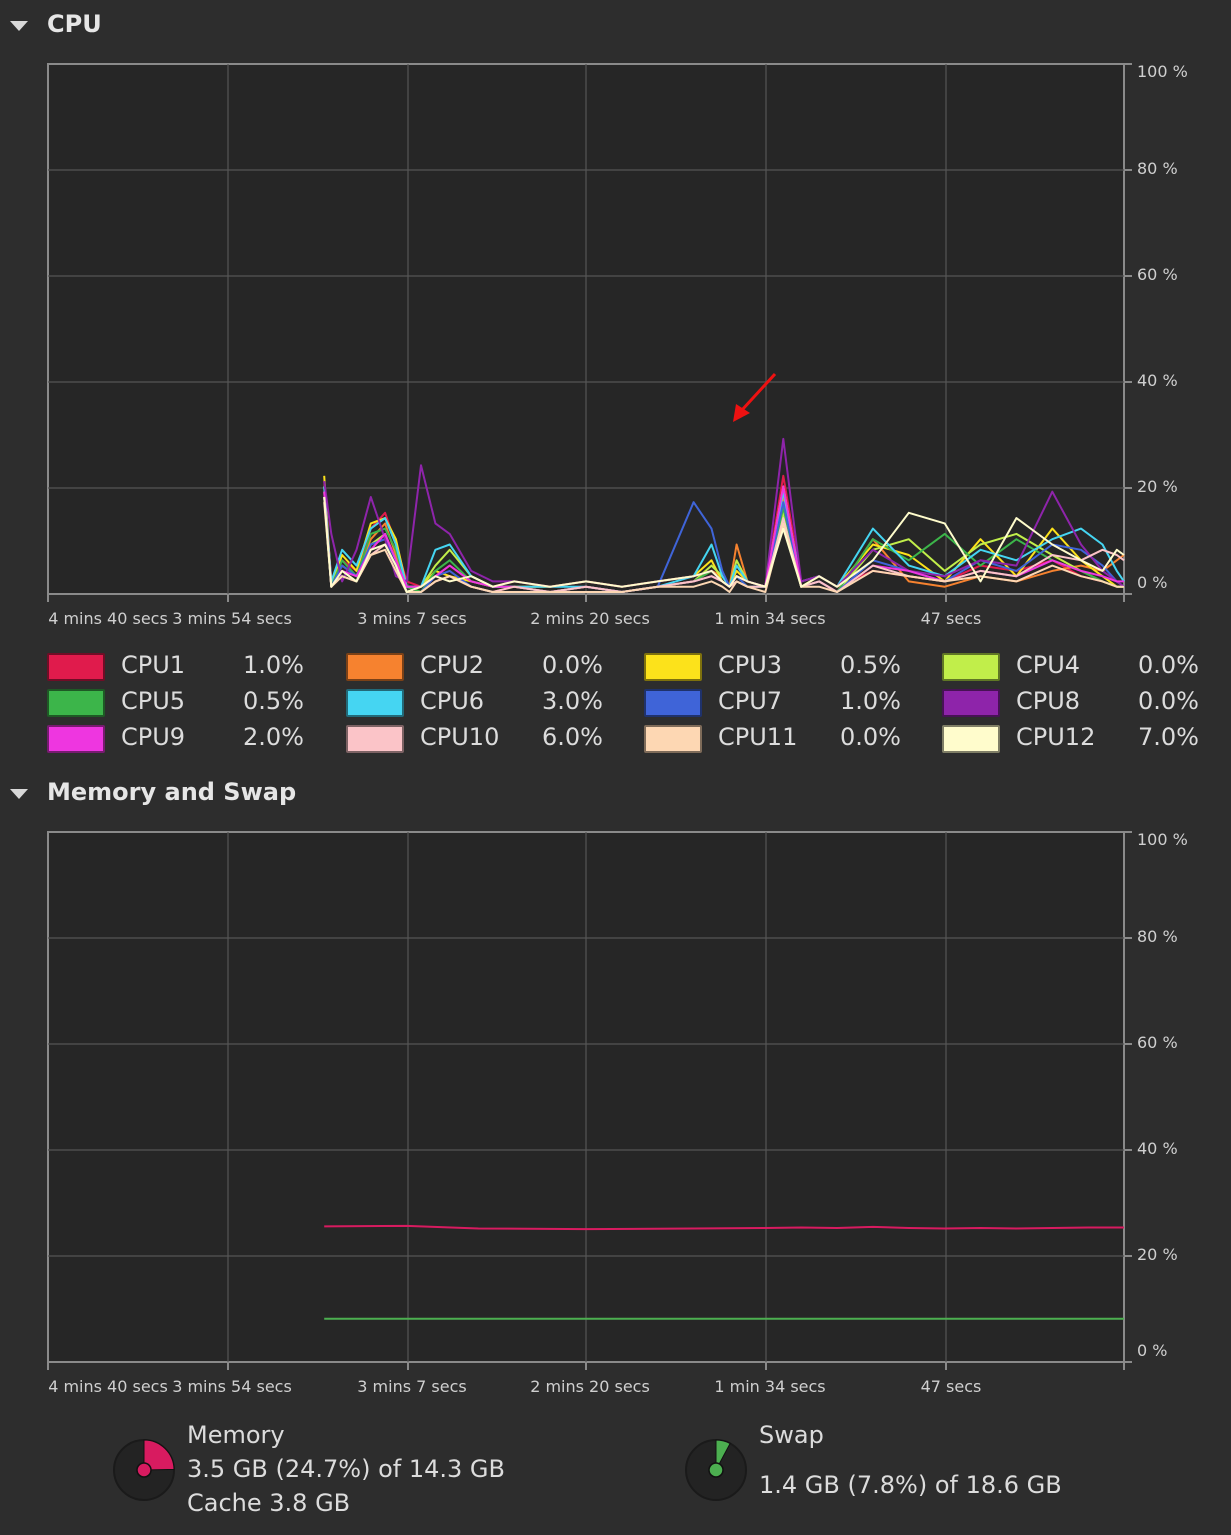 The height and width of the screenshot is (1535, 1231). Describe the element at coordinates (716, 1470) in the screenshot. I see `swap-pie-icon` at that location.